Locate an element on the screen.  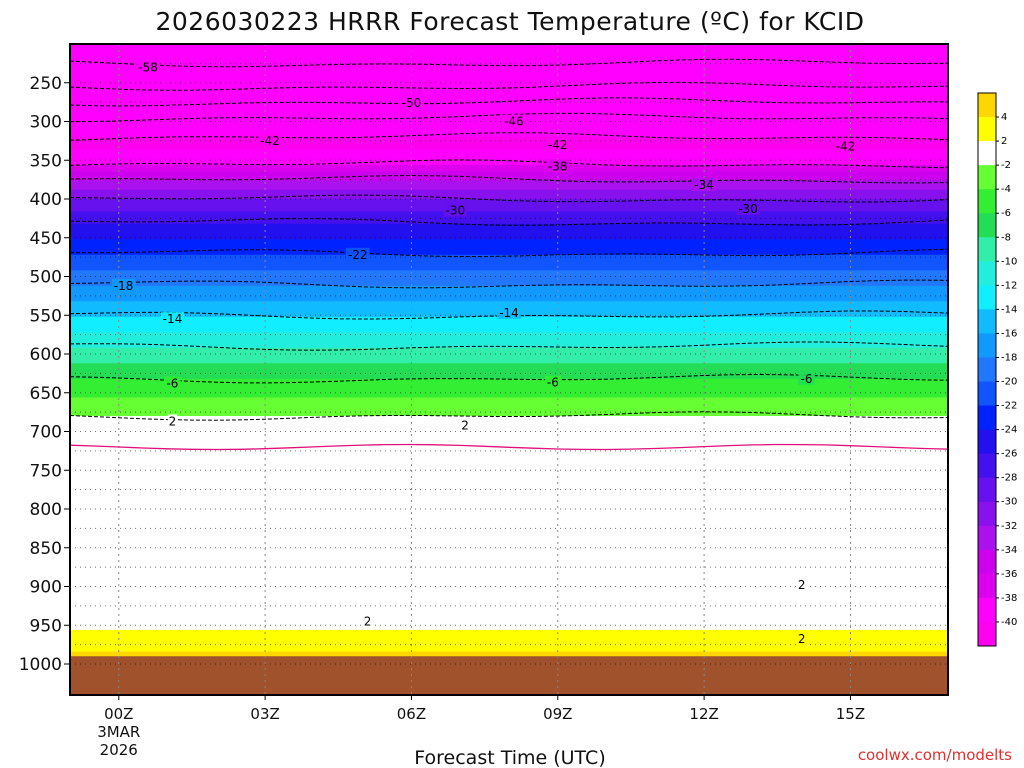
y-tick-label: 250 is located at coordinates (46, 84).